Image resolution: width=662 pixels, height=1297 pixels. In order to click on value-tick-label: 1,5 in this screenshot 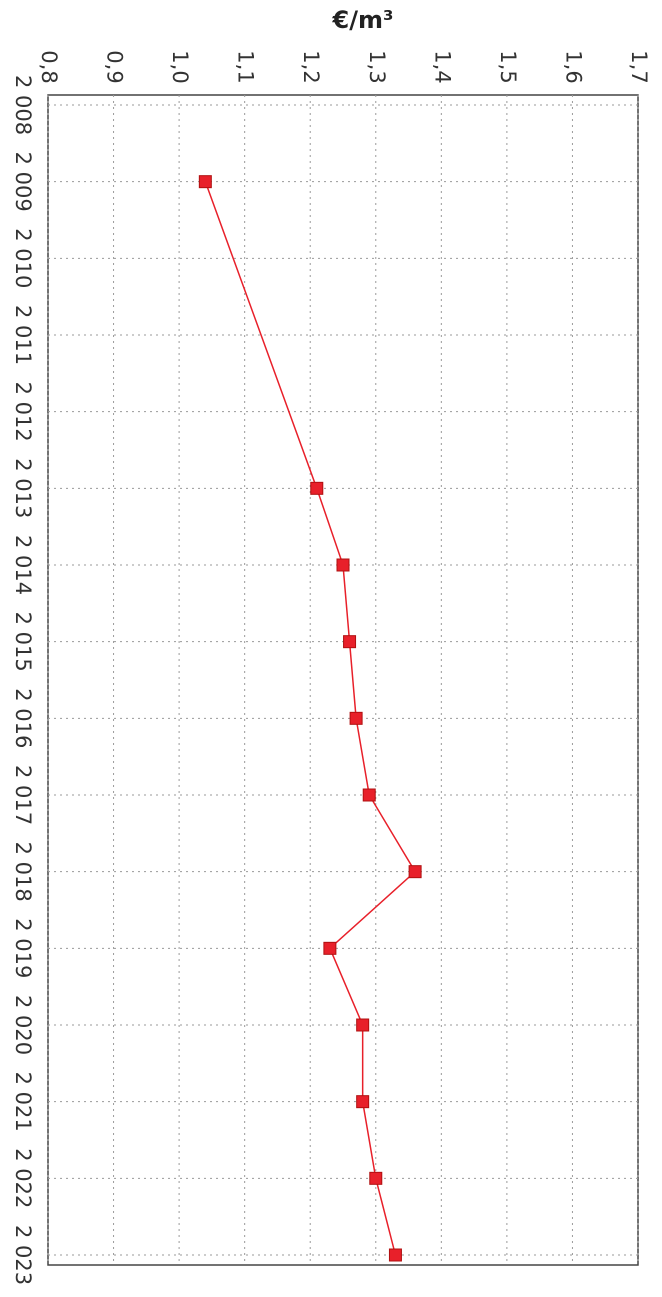, I will do `click(508, 66)`.